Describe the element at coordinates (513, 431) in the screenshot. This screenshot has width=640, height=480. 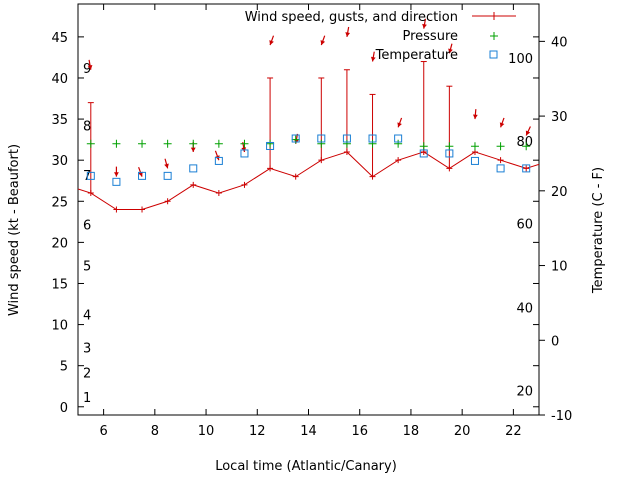
I see `x-tick-label: 22` at that location.